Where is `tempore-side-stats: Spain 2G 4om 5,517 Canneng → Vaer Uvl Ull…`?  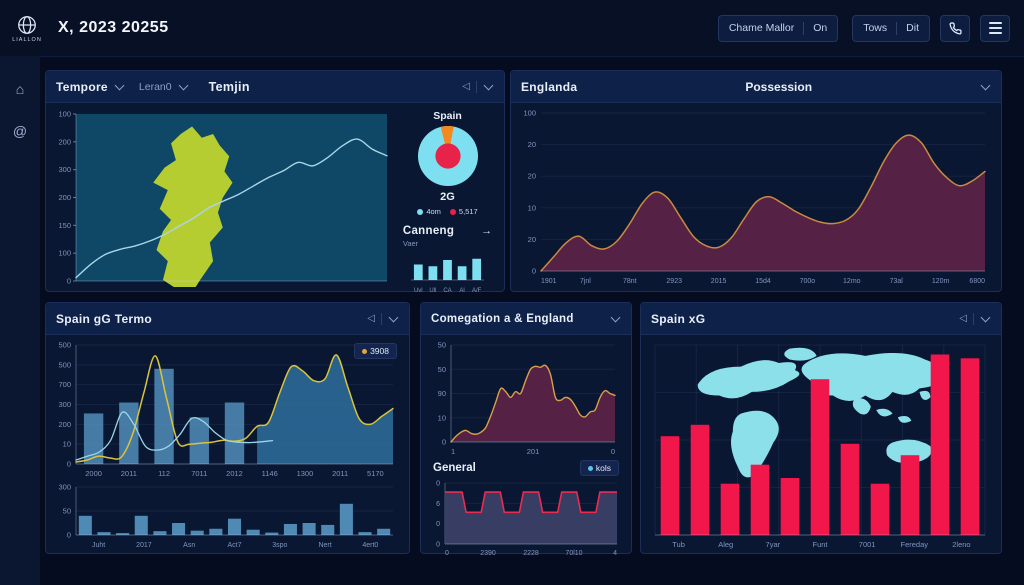 tempore-side-stats: Spain 2G 4om 5,517 Canneng → Vaer Uvl Ull… is located at coordinates (447, 201).